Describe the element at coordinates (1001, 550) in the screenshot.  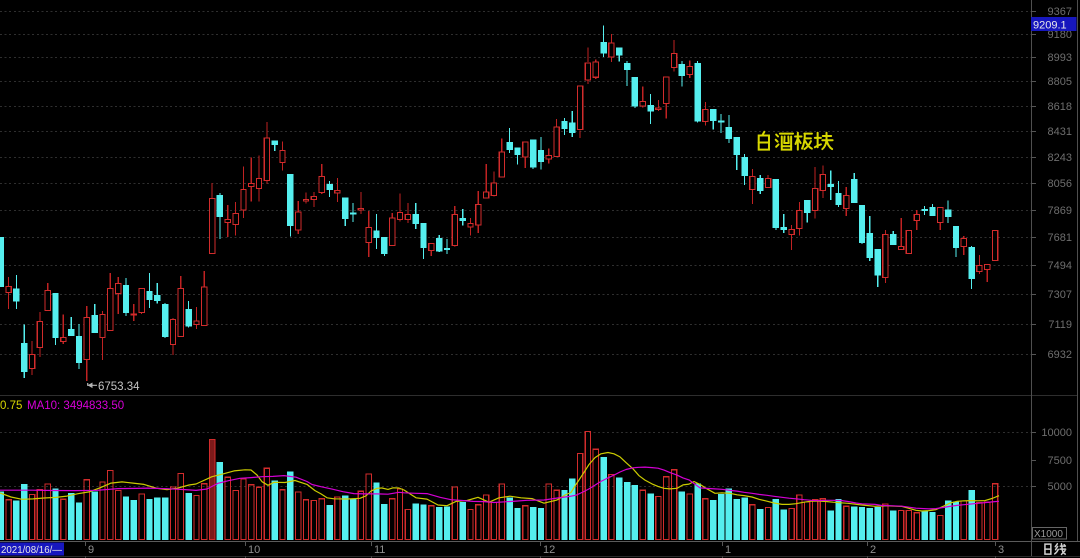
I see `svg-text: 3` at that location.